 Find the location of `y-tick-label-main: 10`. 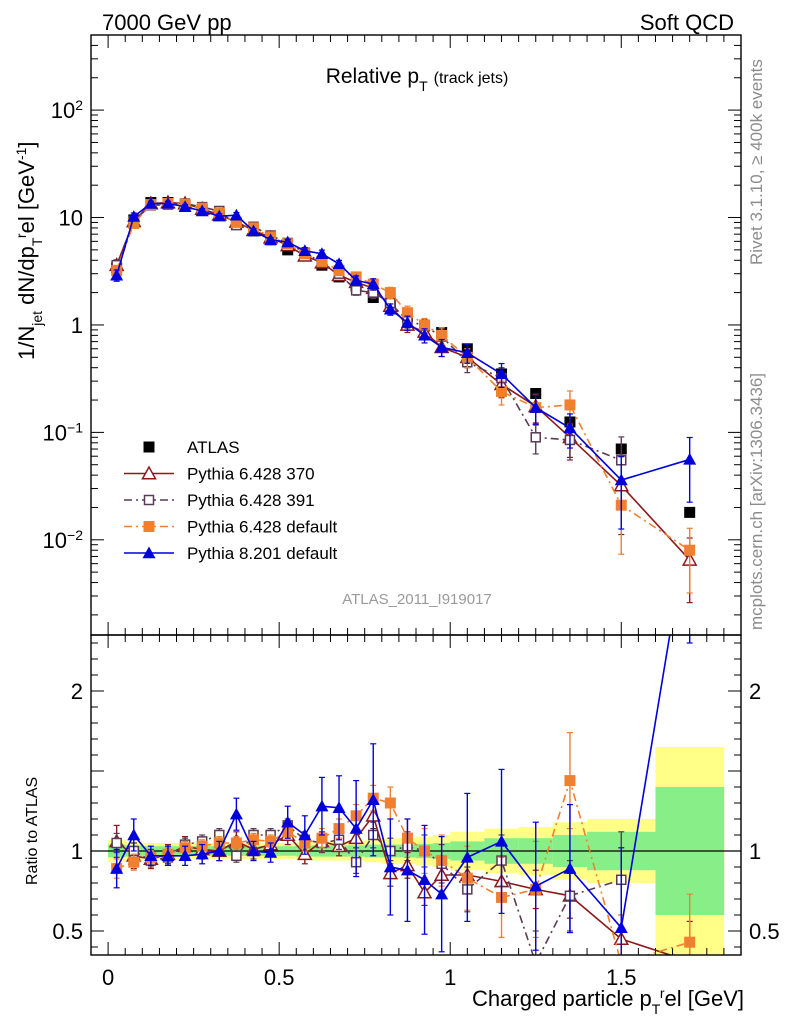

y-tick-label-main: 10 is located at coordinates (71, 218).